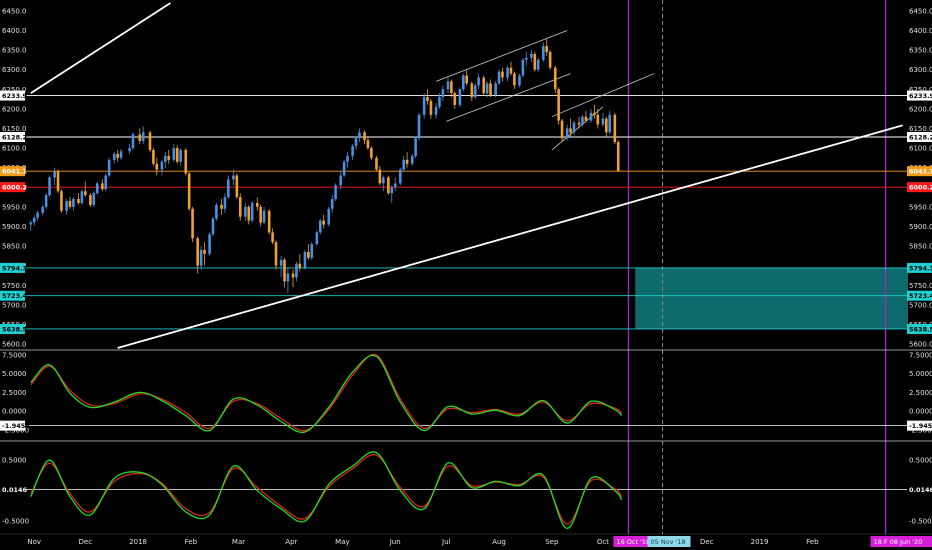 This screenshot has height=550, width=932. Describe the element at coordinates (14, 374) in the screenshot. I see `y-tick-label-left: 5.0000` at that location.